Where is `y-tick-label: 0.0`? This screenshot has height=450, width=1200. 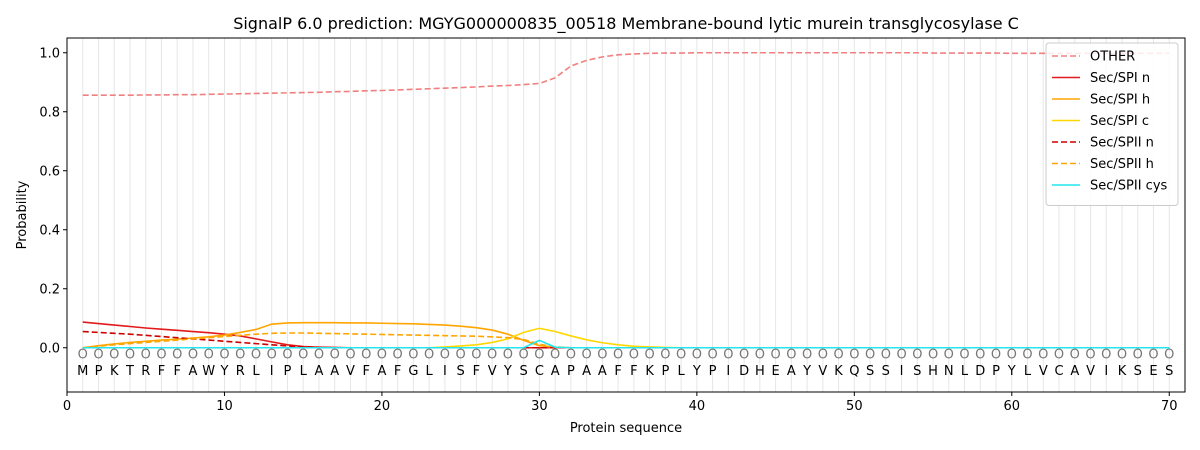
y-tick-label: 0.0 is located at coordinates (49, 348).